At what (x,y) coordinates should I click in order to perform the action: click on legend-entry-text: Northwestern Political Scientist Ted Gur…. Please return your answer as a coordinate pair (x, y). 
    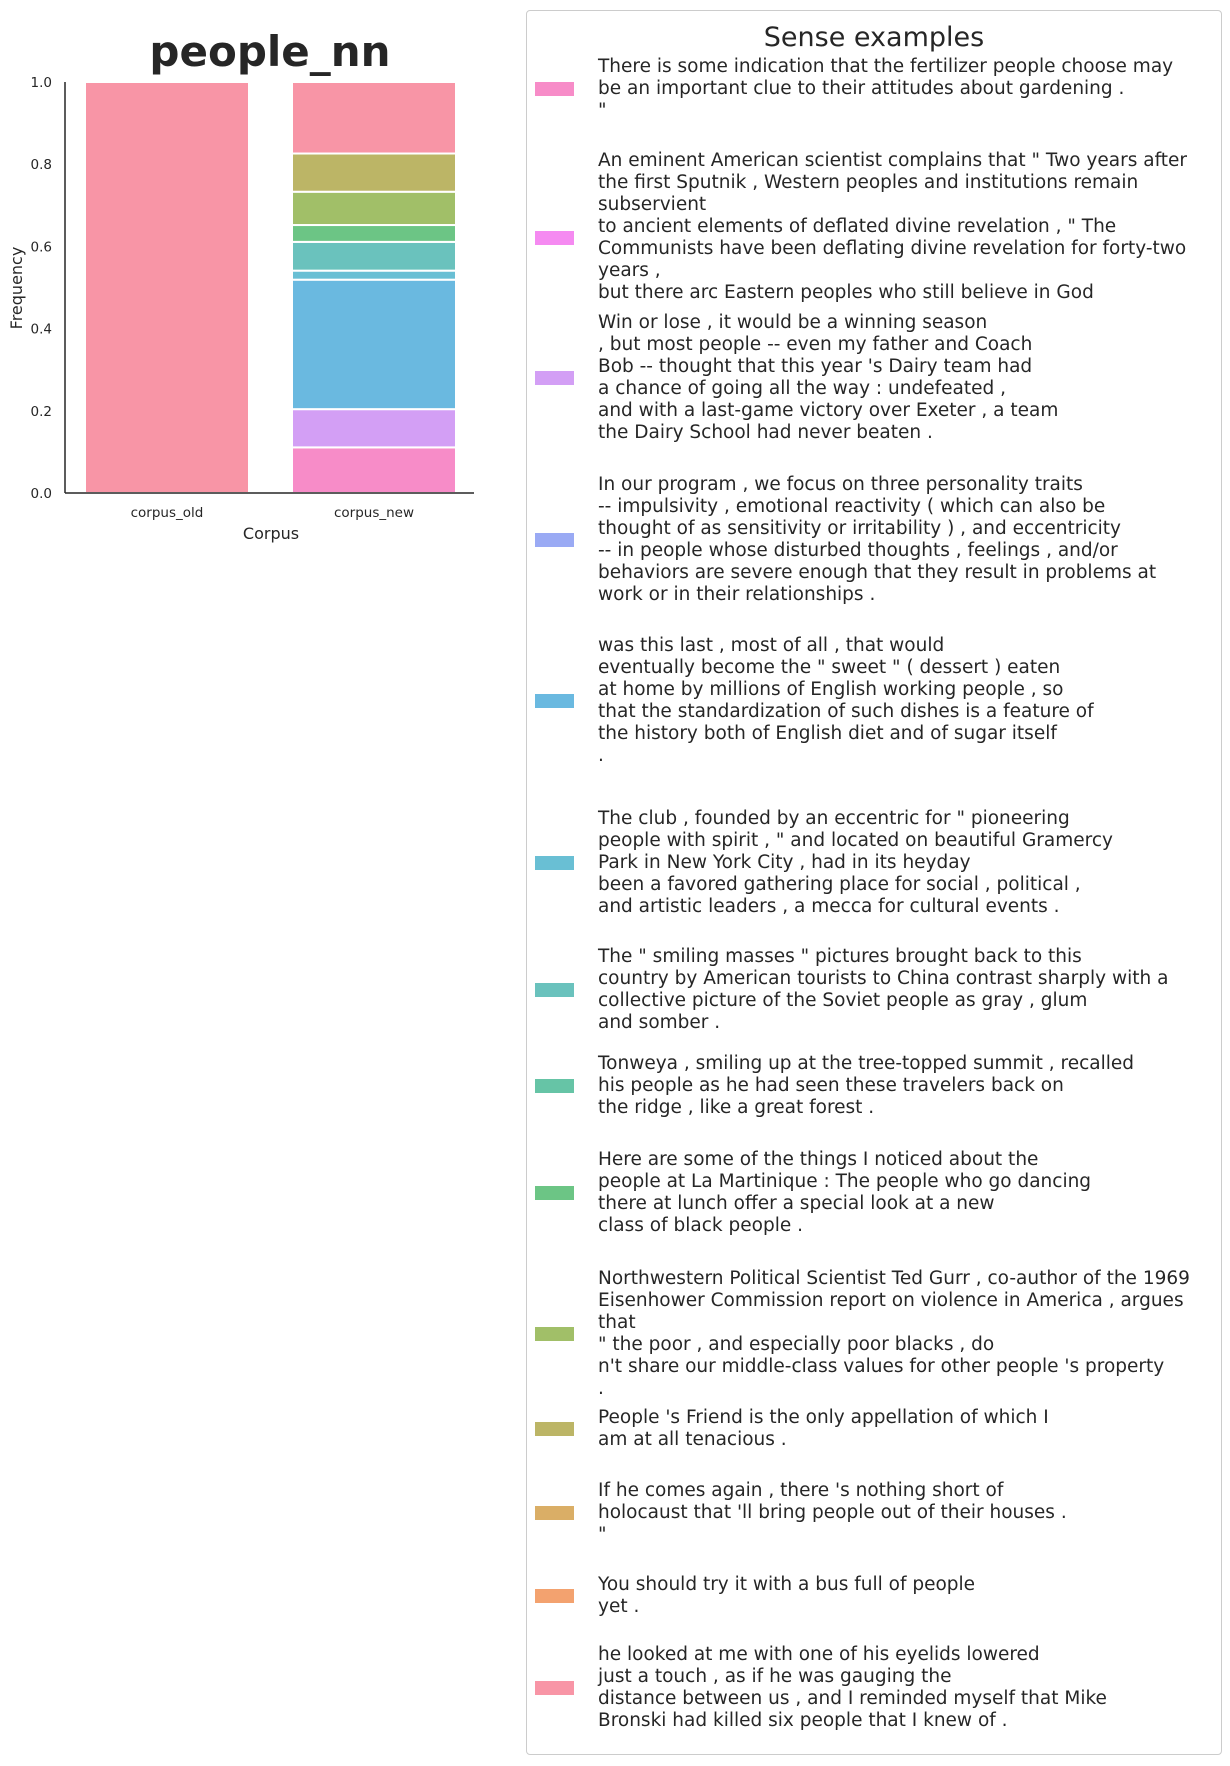
    Looking at the image, I should click on (894, 1333).